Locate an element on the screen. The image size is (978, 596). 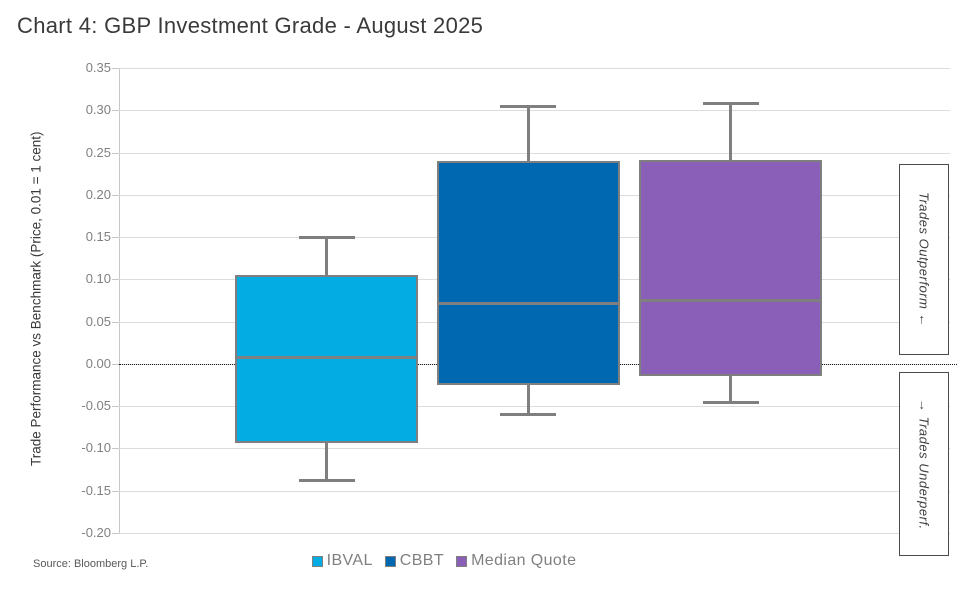
y-tick-label: -0.10 is located at coordinates (96, 448).